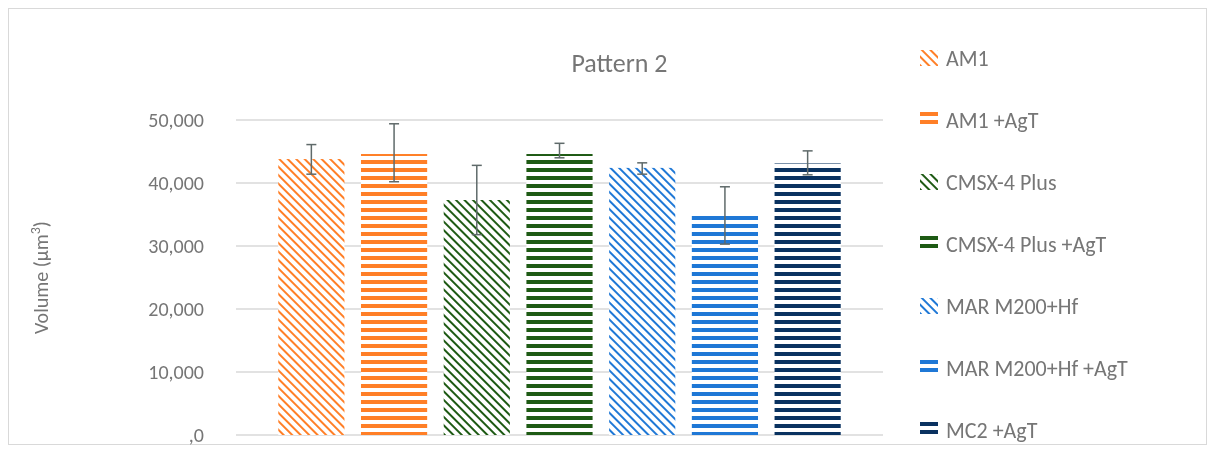  I want to click on y-tick-label: 50,000, so click(176, 120).